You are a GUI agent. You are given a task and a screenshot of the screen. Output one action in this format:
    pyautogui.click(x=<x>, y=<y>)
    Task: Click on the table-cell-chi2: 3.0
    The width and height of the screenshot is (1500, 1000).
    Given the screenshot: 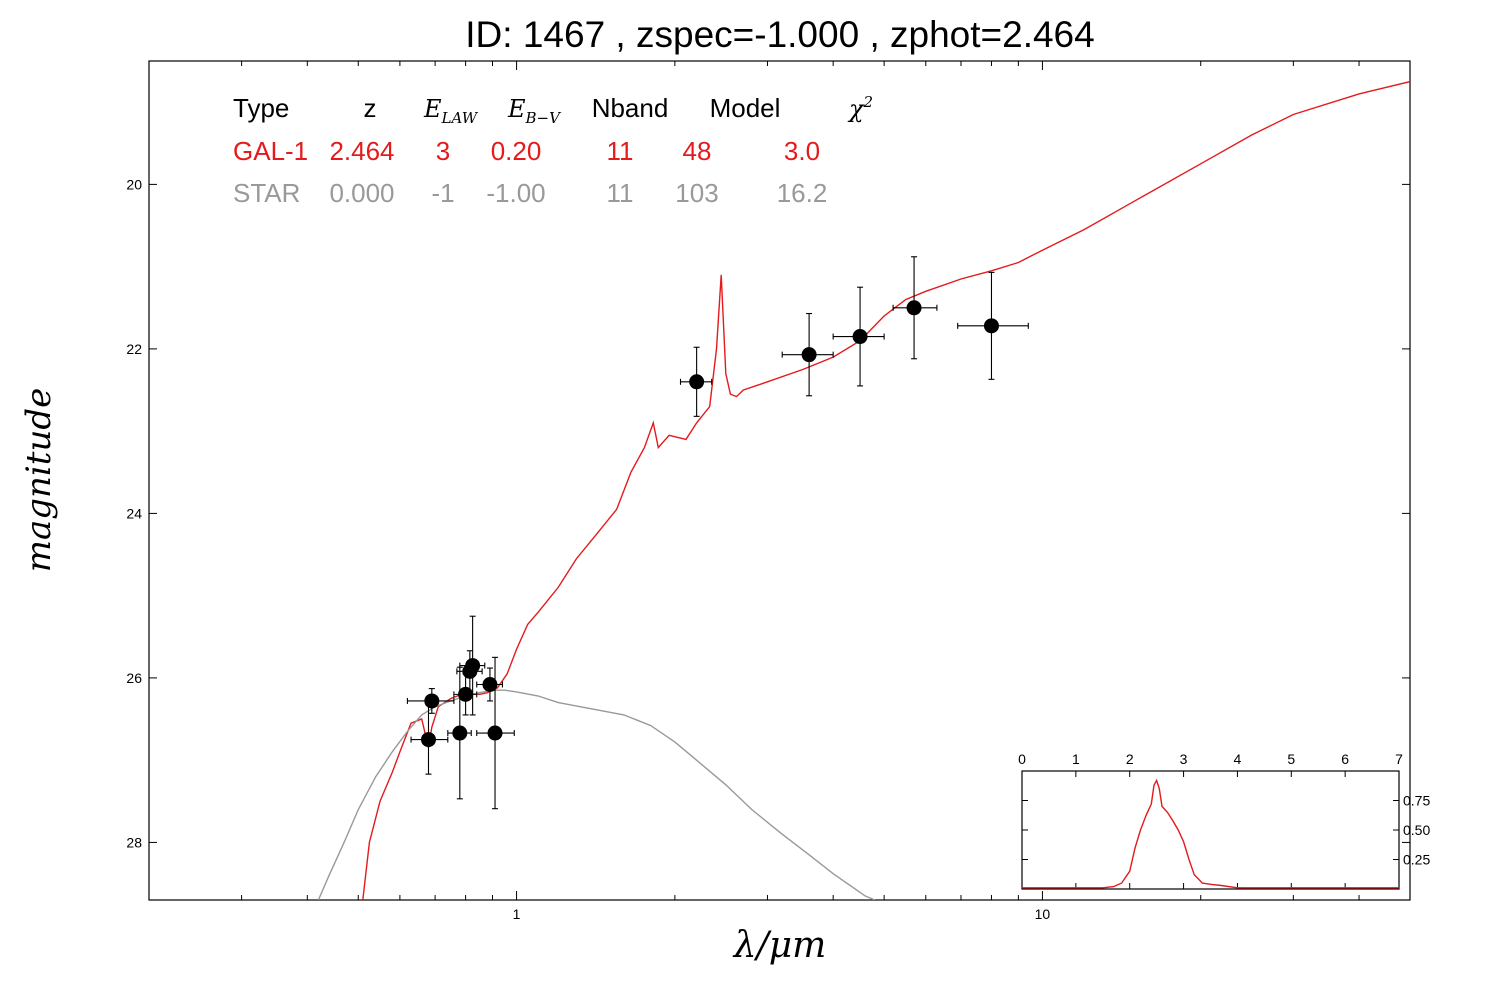 What is the action you would take?
    pyautogui.click(x=802, y=151)
    